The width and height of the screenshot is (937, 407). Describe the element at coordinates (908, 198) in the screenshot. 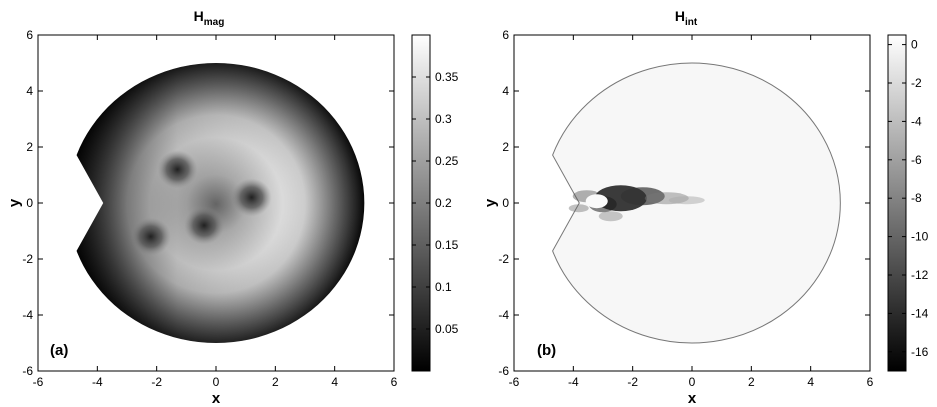

I see `panel-b-colorbar-ticks: 0 -2 -4 -6 -8 -10 -12 -14 -16` at that location.